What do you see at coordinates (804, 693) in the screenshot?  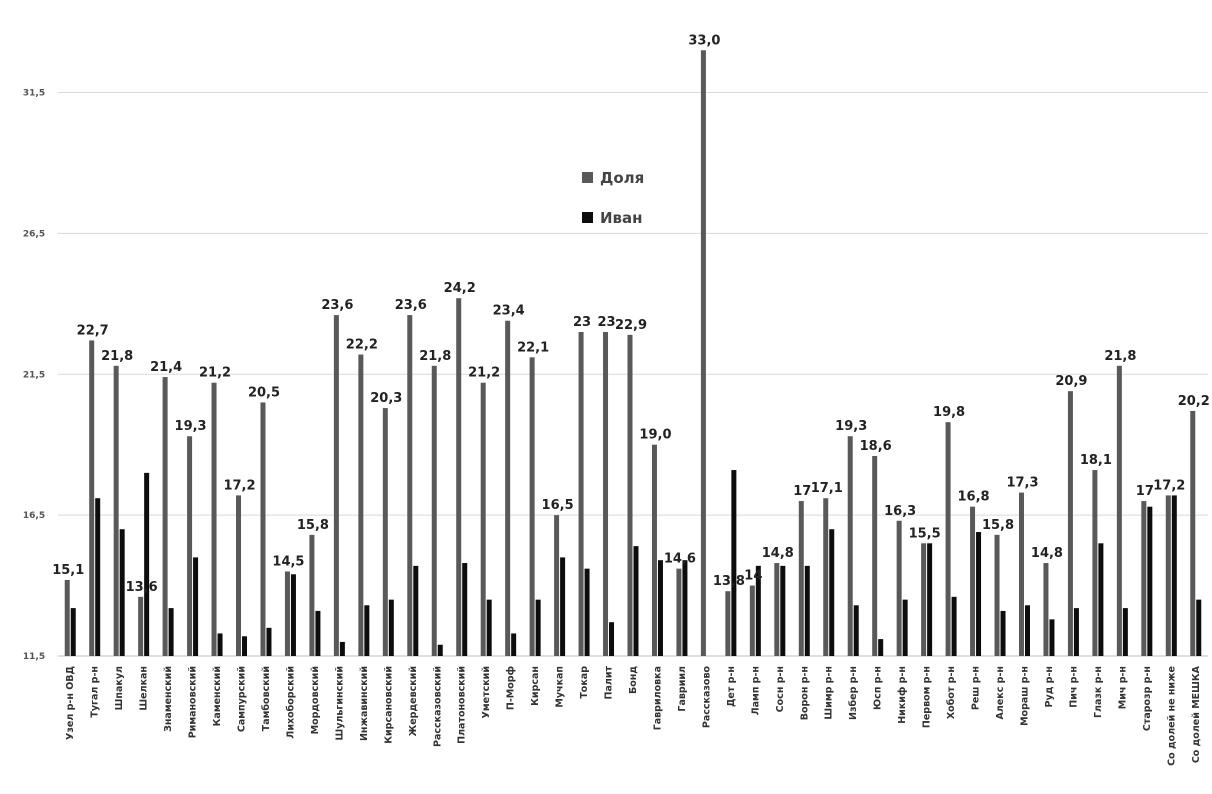 I see `x-tick-label: Ворон р-н` at bounding box center [804, 693].